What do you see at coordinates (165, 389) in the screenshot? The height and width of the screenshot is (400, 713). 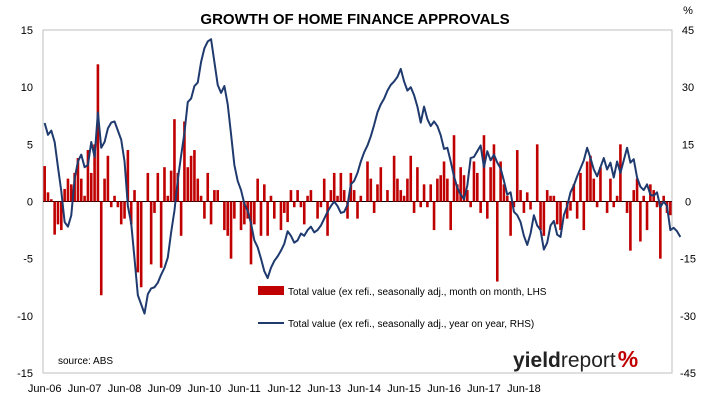 I see `x-tick-label: Jun-09` at bounding box center [165, 389].